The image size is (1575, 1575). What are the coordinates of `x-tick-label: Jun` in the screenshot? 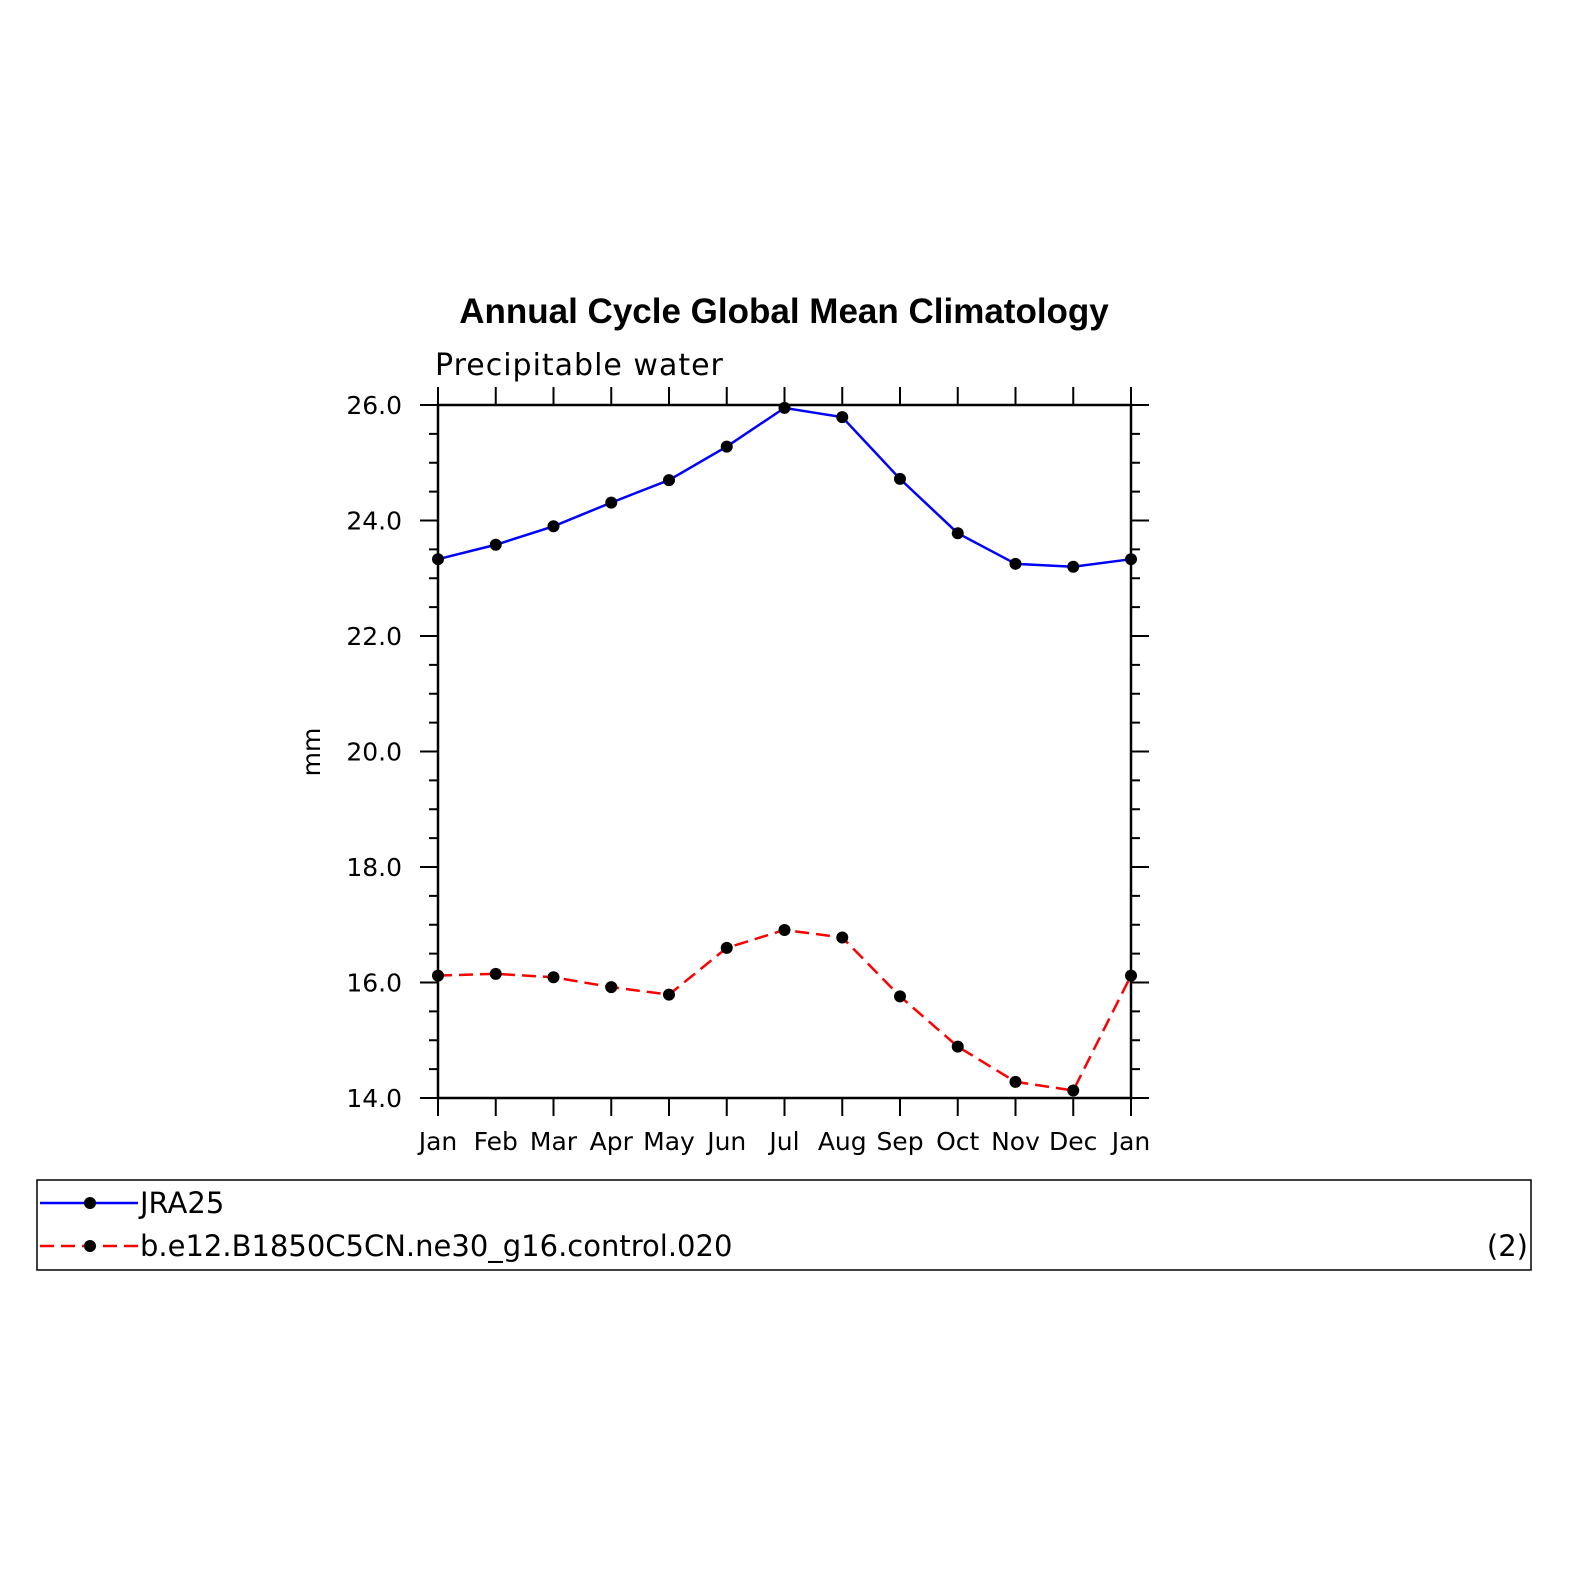 It's located at (725, 1141).